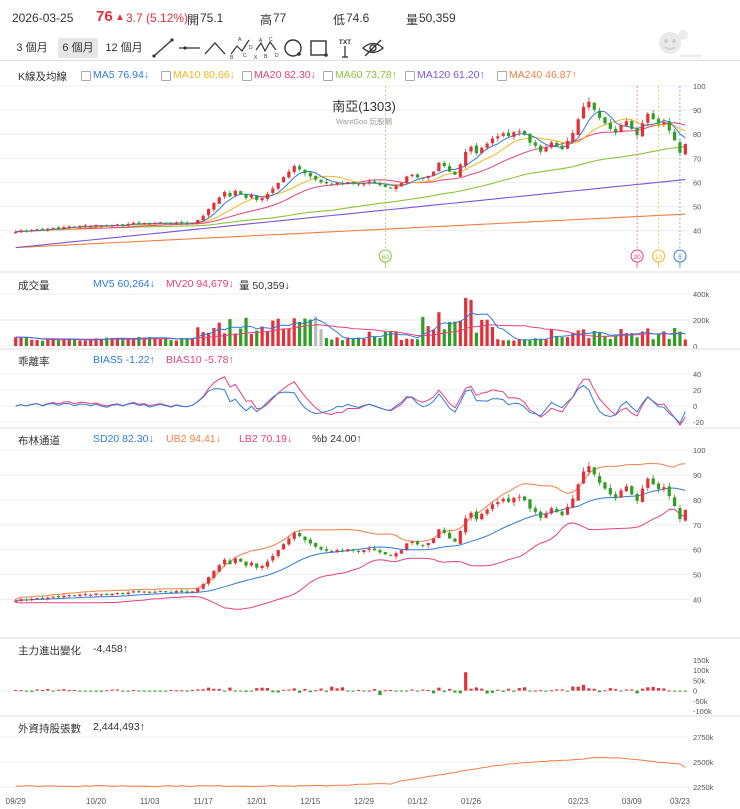 The height and width of the screenshot is (809, 740). Describe the element at coordinates (215, 48) in the screenshot. I see `angle-tool-icon` at that location.